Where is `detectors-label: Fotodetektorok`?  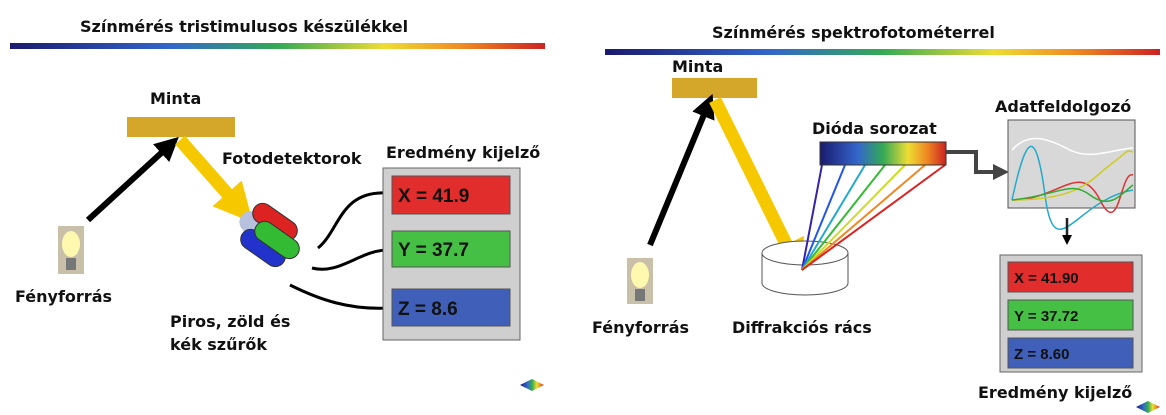
detectors-label: Fotodetektorok is located at coordinates (292, 158).